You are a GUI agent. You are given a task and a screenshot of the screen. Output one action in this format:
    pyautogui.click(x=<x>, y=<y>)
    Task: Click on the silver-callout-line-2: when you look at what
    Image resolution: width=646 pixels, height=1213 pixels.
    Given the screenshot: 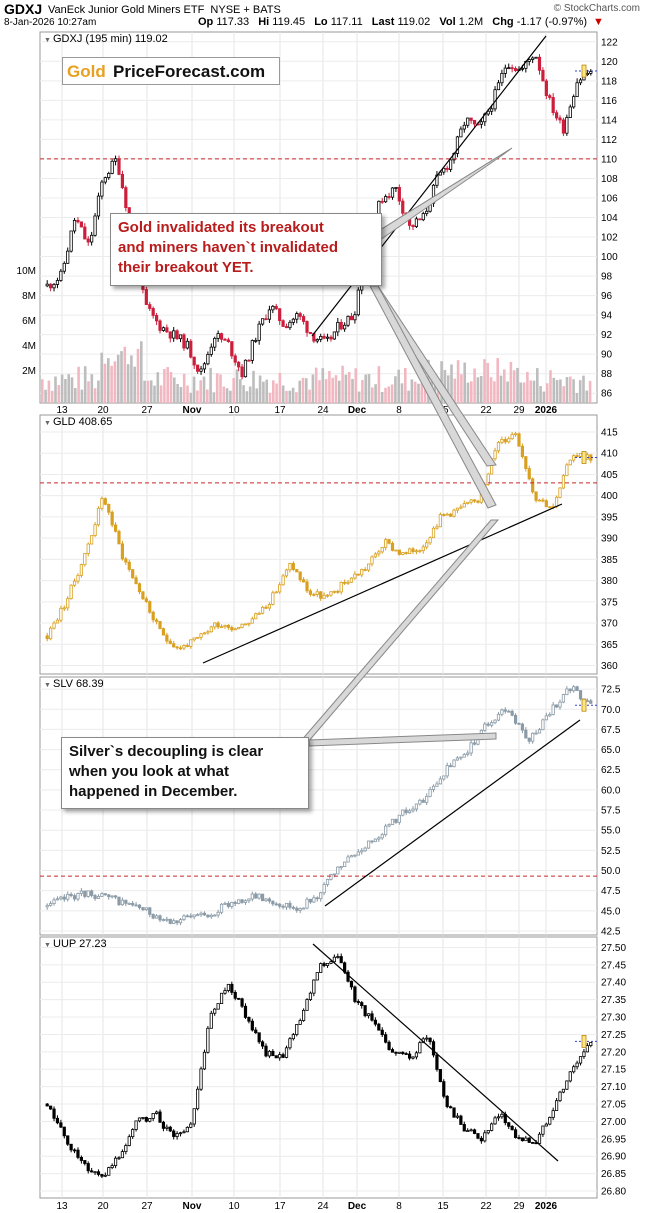 What is the action you would take?
    pyautogui.click(x=149, y=771)
    